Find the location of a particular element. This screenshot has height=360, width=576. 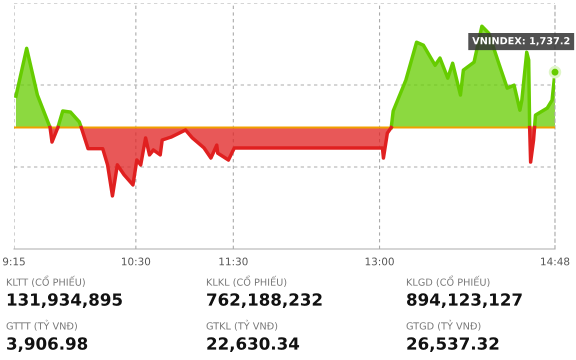

text: 131,934,895 is located at coordinates (65, 300).